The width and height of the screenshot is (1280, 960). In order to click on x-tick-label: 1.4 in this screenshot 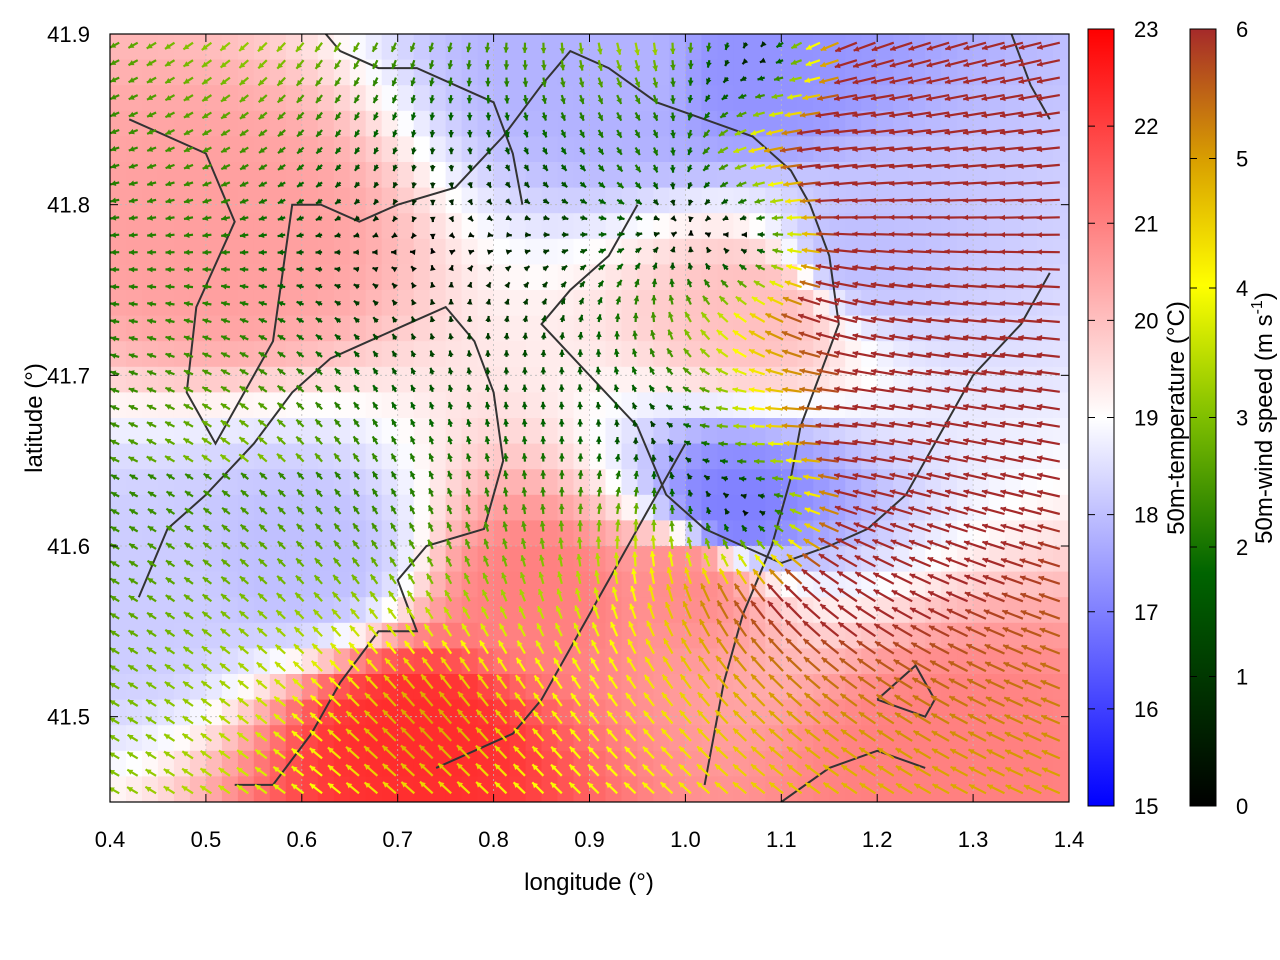, I will do `click(1069, 839)`.